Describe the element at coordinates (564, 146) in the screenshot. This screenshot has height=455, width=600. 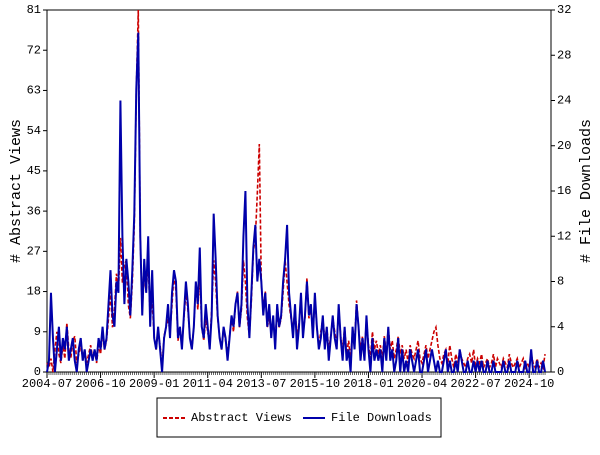
I see `y2-tick-label: 20` at that location.